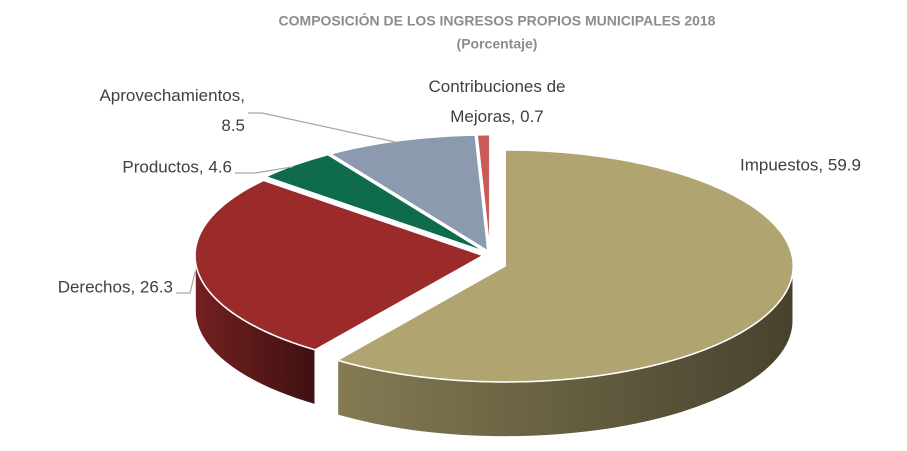 Image resolution: width=907 pixels, height=451 pixels. What do you see at coordinates (172, 95) in the screenshot?
I see `label-line: Aprovechamientos,` at bounding box center [172, 95].